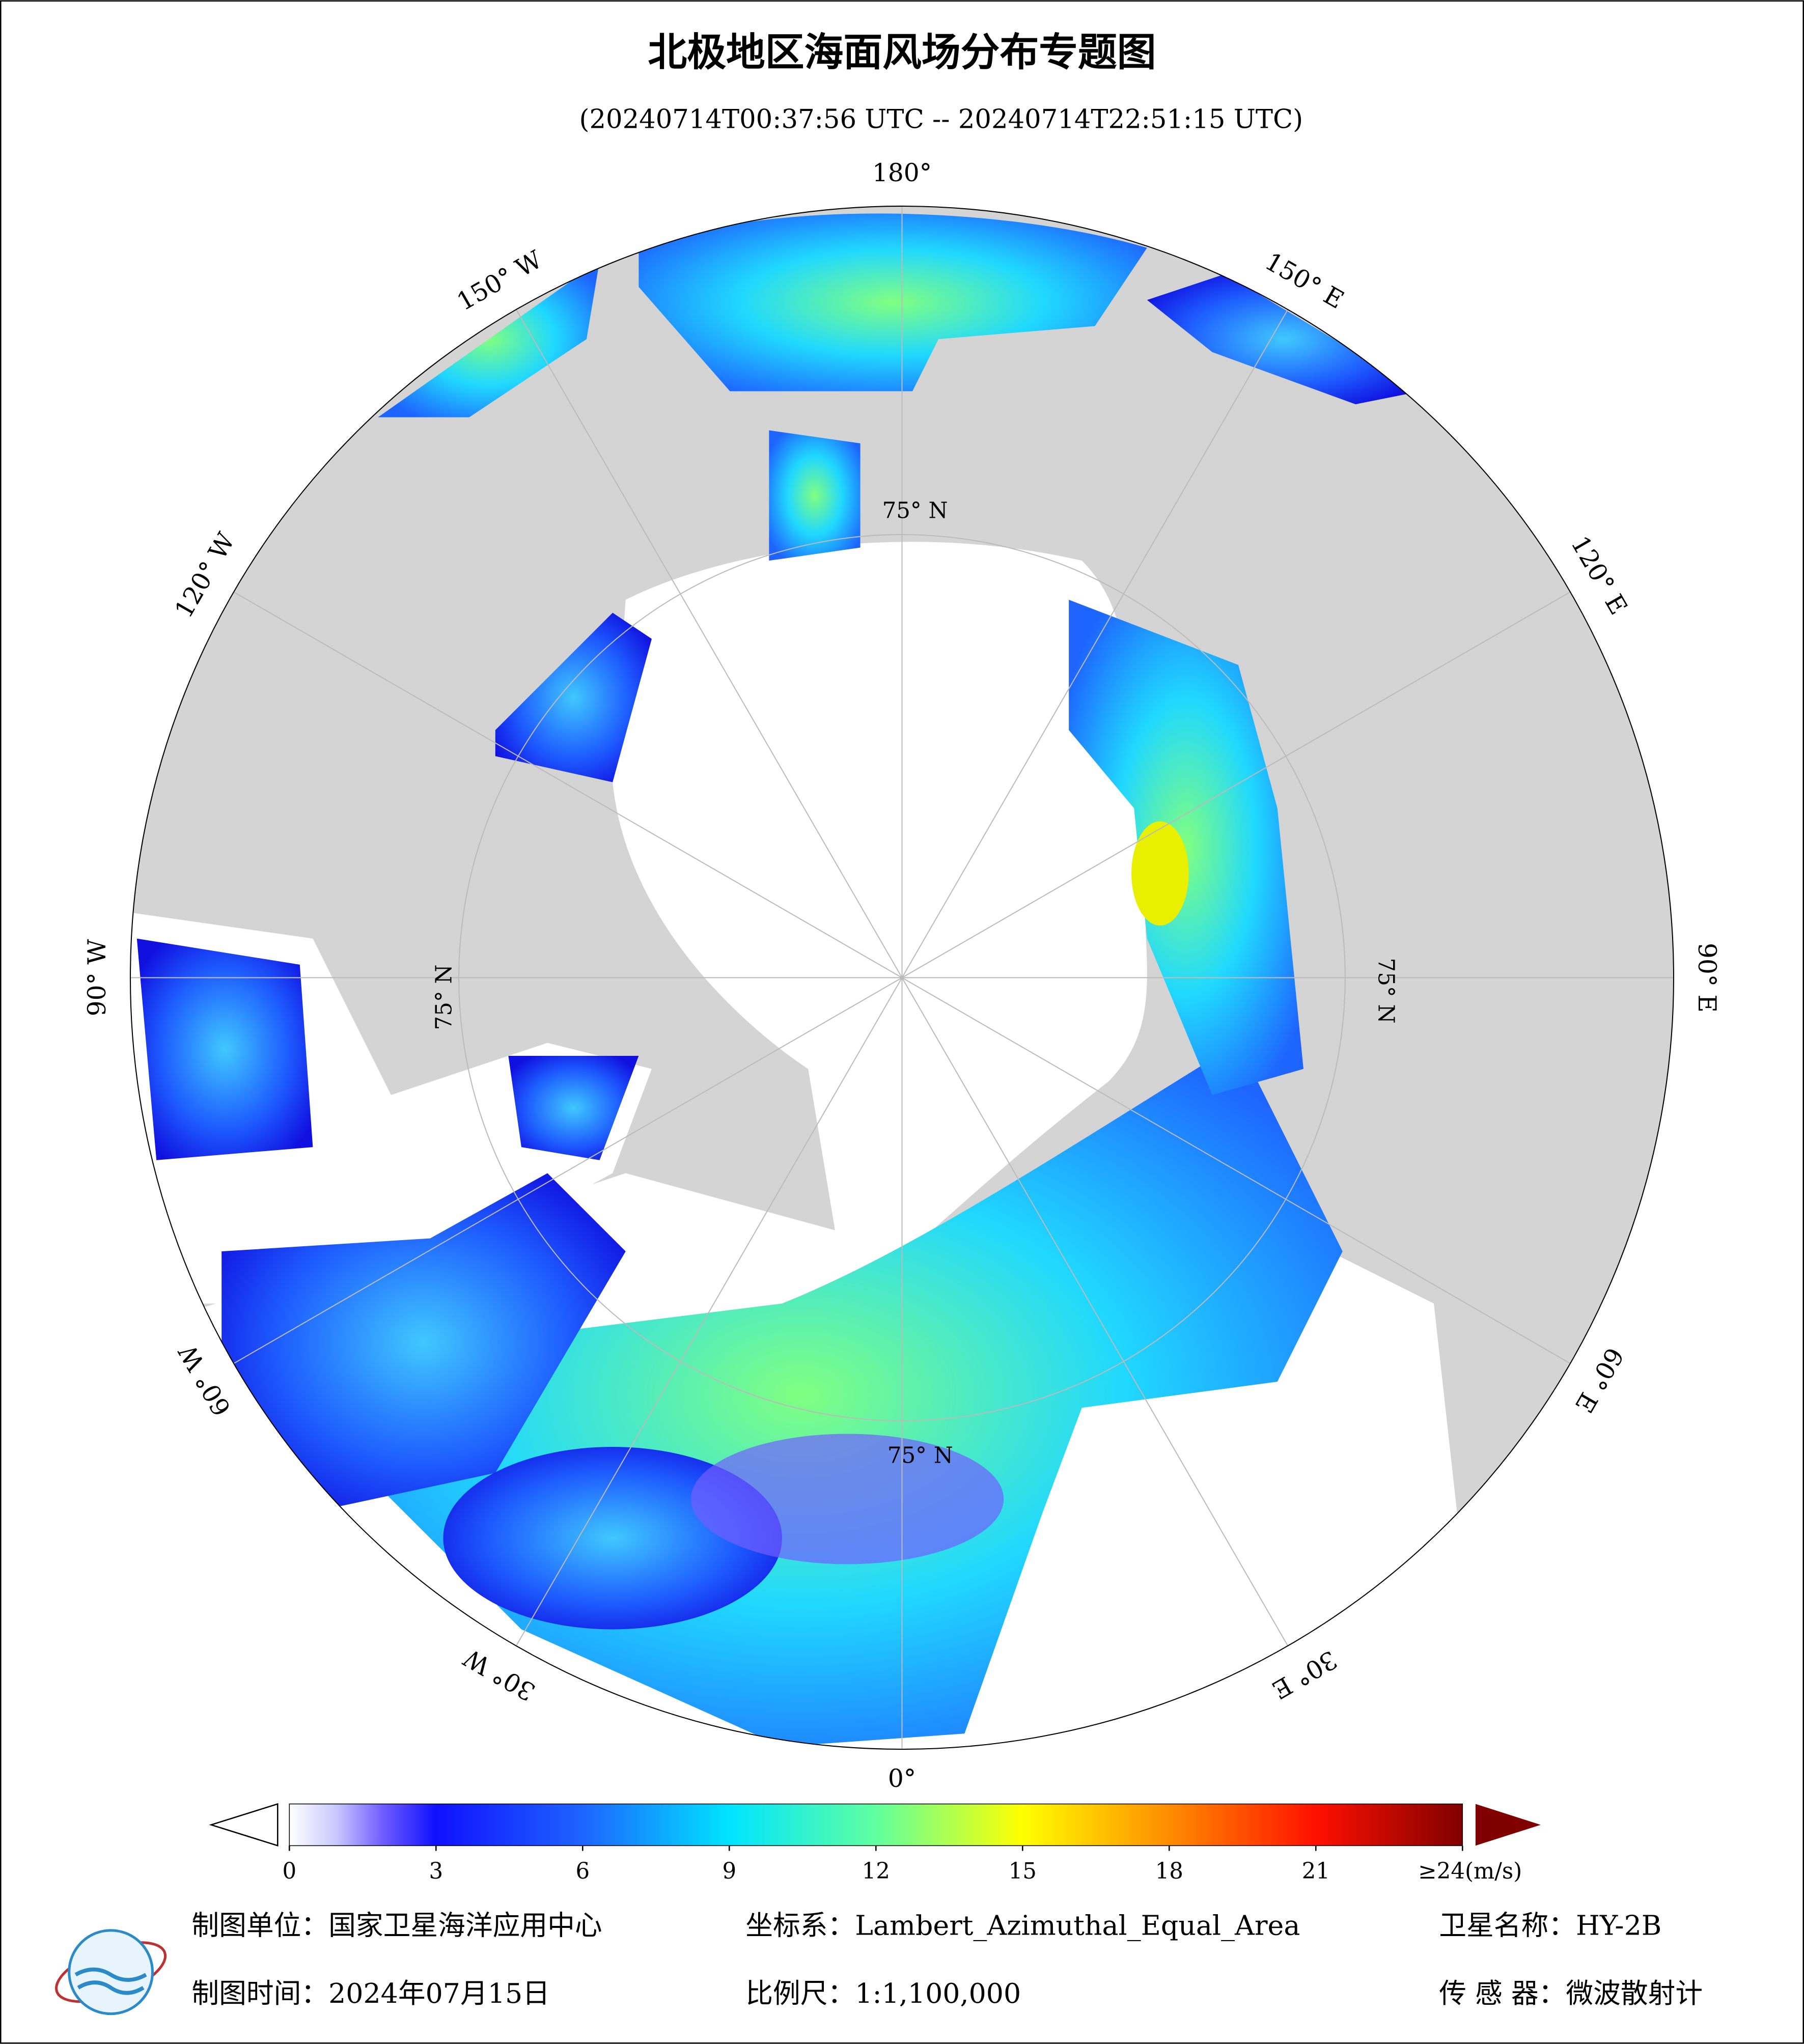 The image size is (1804, 2044). Describe the element at coordinates (244, 1825) in the screenshot. I see `colorbar-under` at that location.